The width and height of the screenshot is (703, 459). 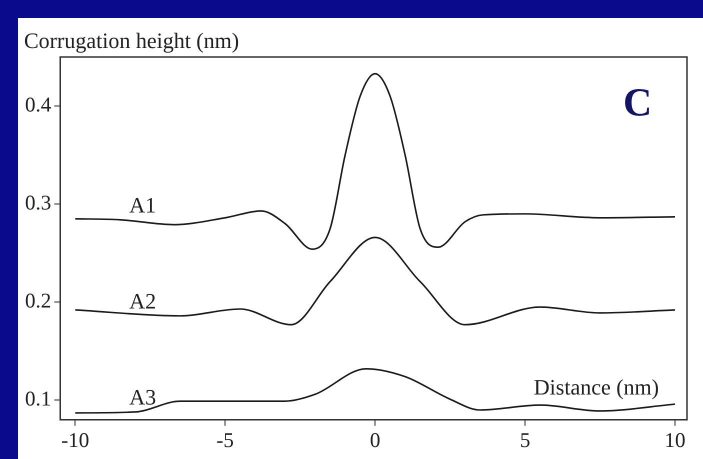 What do you see at coordinates (75, 440) in the screenshot?
I see `x-tick-label: -10` at bounding box center [75, 440].